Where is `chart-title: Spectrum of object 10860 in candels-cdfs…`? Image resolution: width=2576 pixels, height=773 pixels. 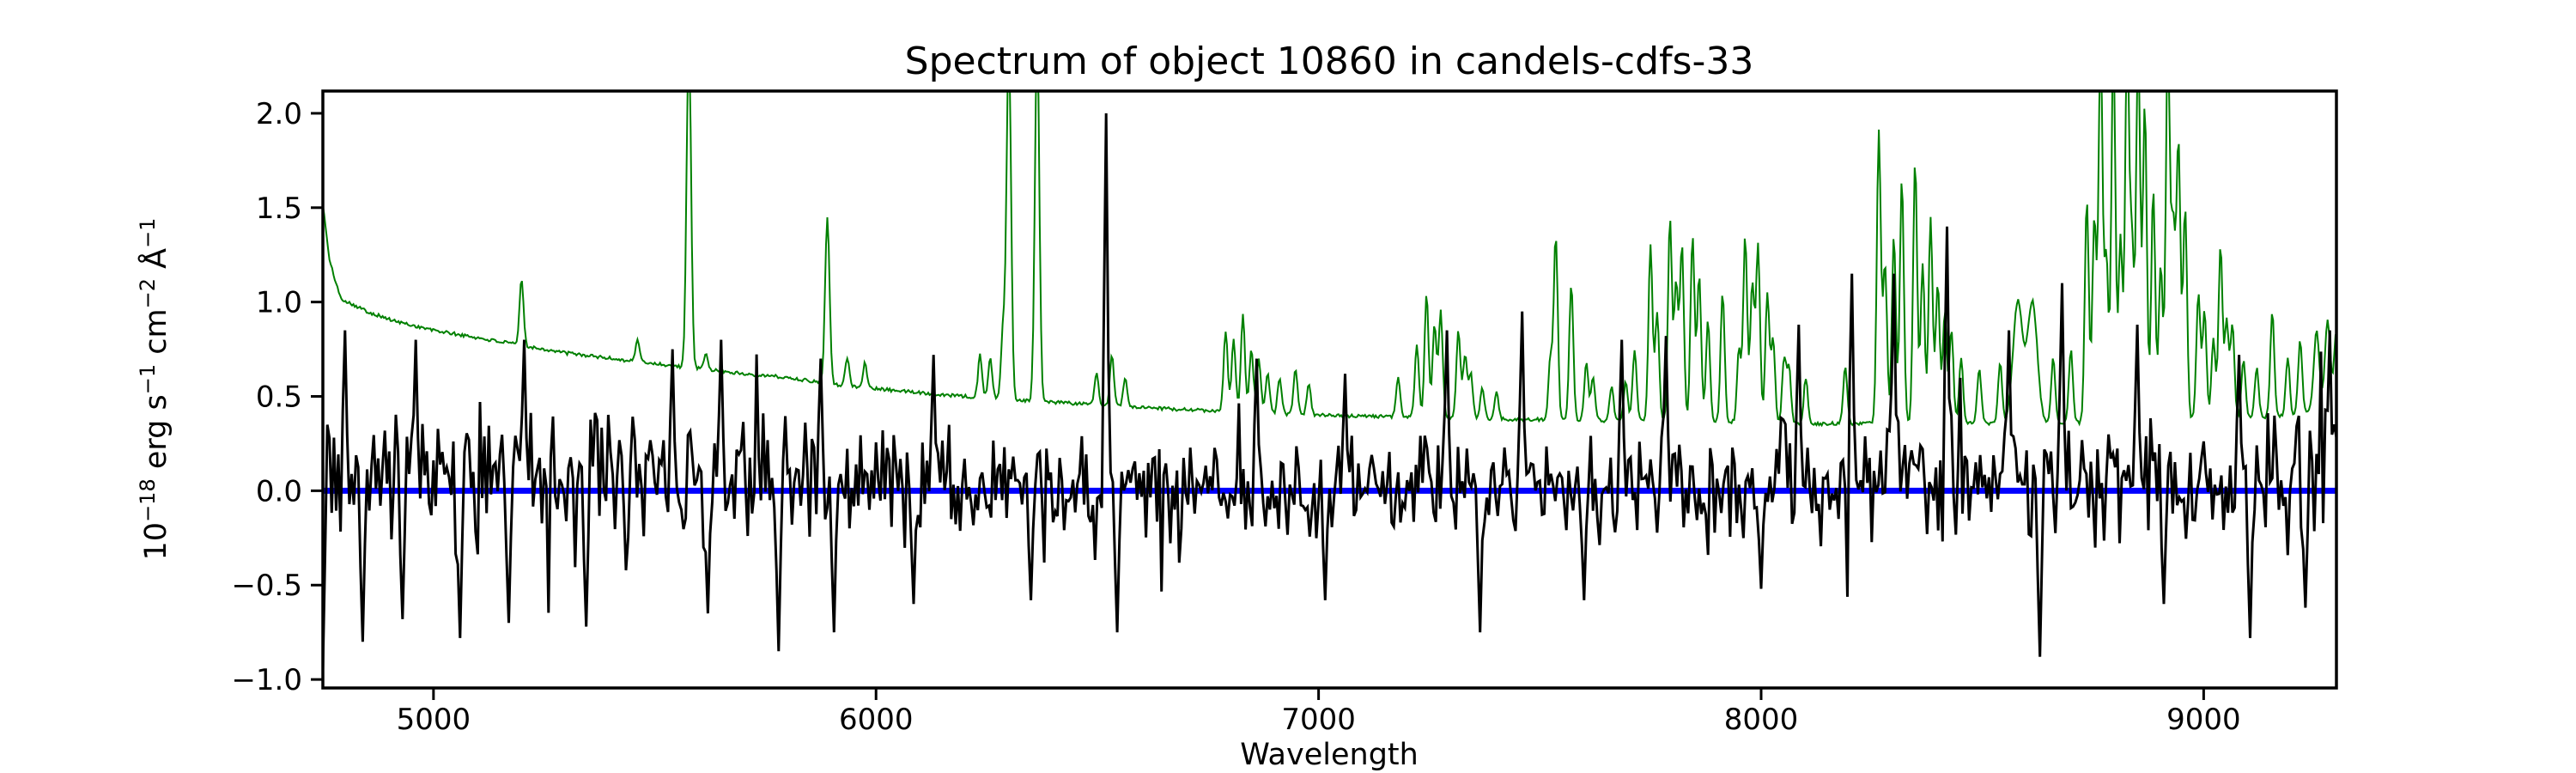 chart-title: Spectrum of object 10860 in candels-cdfs… is located at coordinates (1330, 61).